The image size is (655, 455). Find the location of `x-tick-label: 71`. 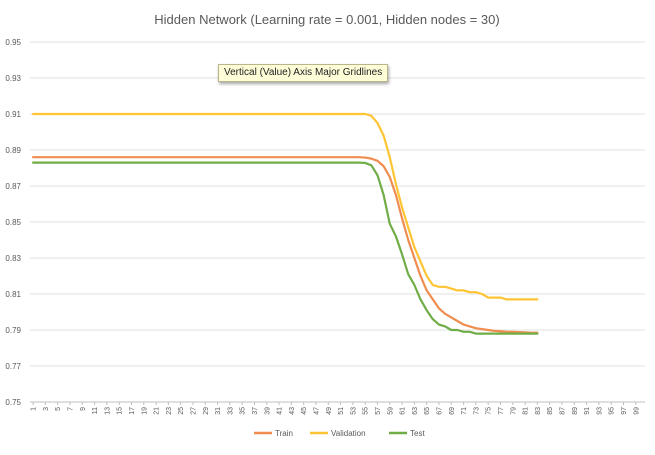

x-tick-label: 71 is located at coordinates (464, 411).